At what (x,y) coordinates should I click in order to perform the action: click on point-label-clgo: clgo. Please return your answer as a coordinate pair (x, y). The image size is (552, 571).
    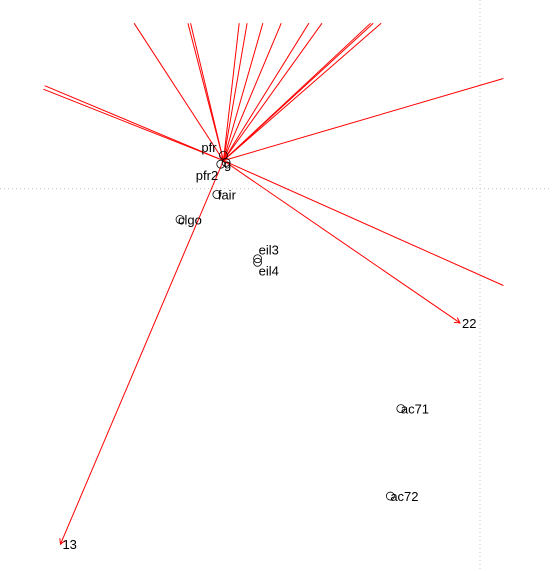
    Looking at the image, I should click on (190, 219).